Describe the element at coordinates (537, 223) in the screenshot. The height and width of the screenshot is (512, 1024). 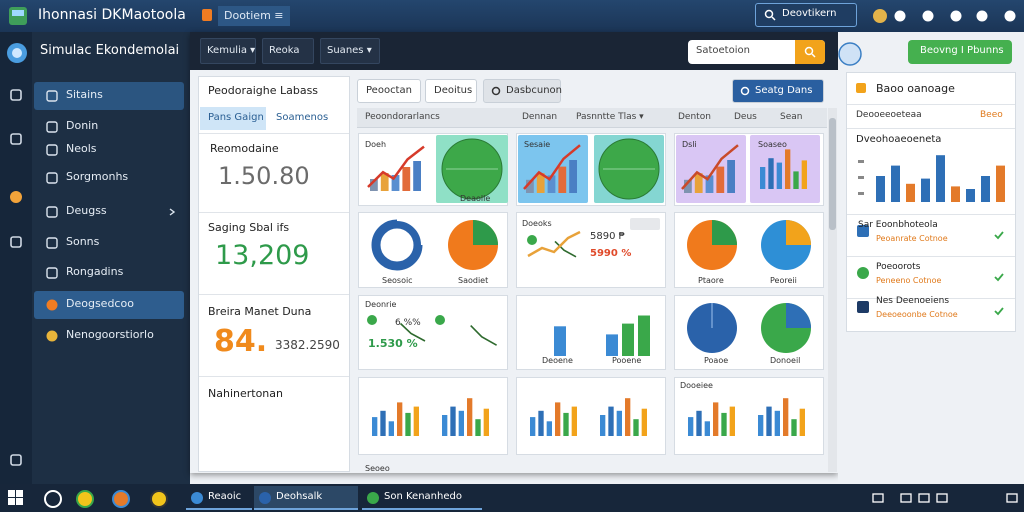
I see `card-caption: Doeoks` at that location.